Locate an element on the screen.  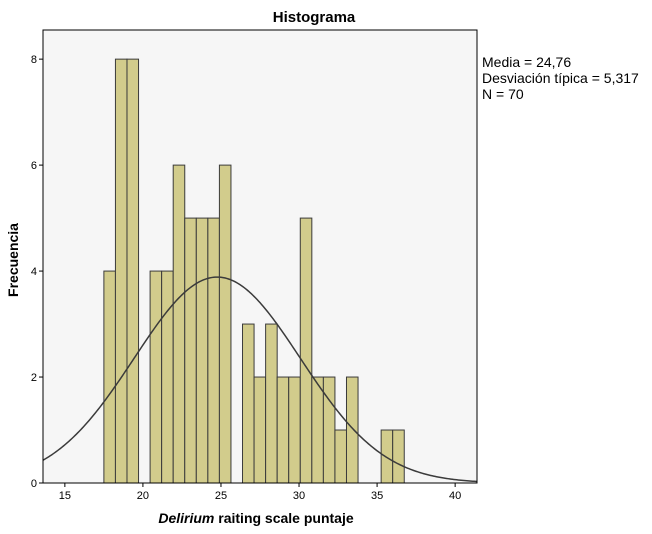
chart-title: Histograma is located at coordinates (314, 17).